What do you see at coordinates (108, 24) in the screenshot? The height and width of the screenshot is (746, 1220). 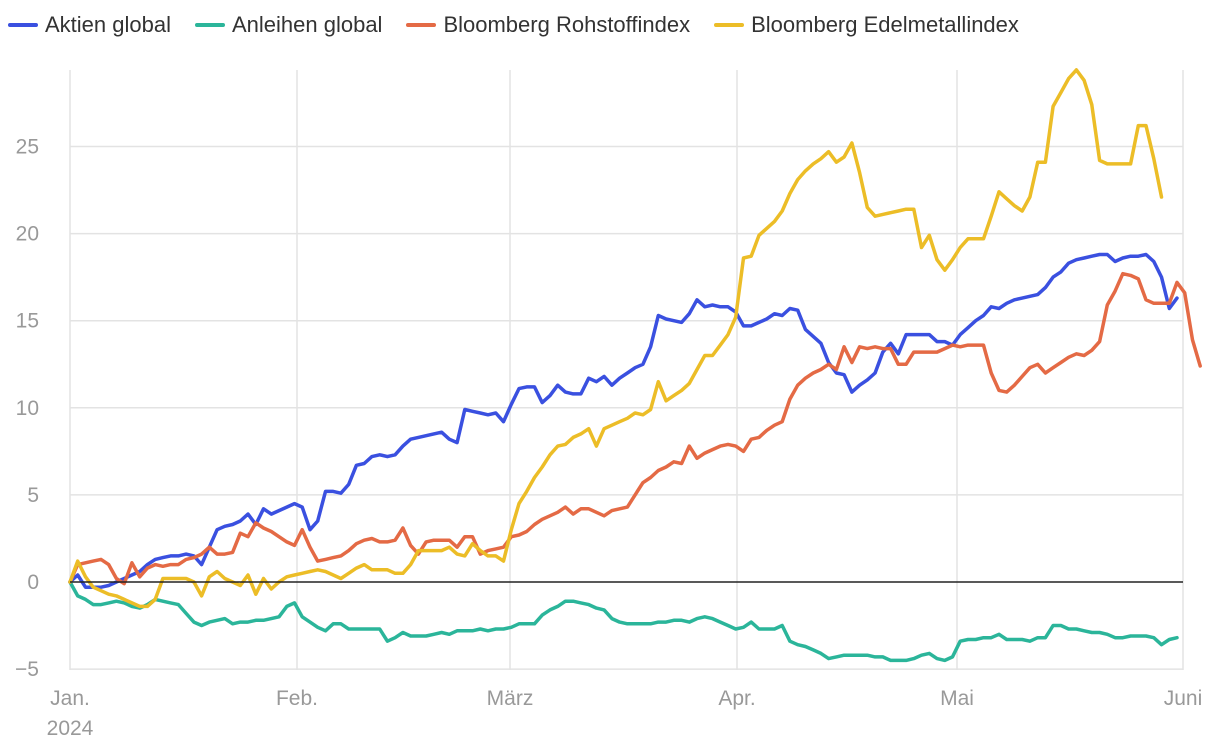 I see `legend-label-aktien-global: Aktien global` at bounding box center [108, 24].